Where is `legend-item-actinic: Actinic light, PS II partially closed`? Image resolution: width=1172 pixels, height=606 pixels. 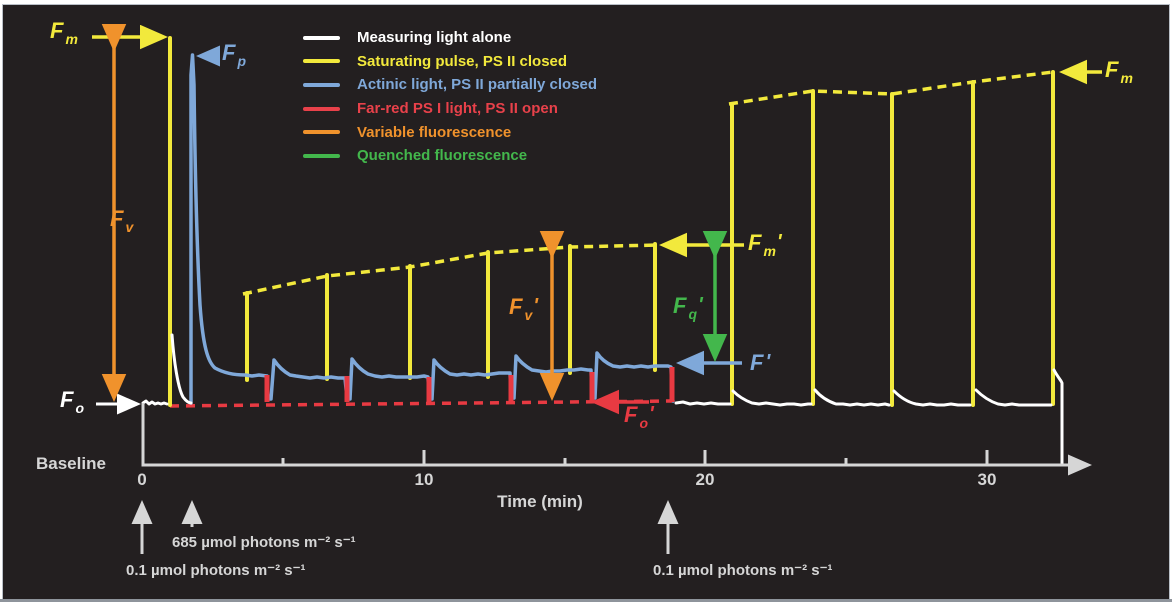
legend-item-actinic: Actinic light, PS II partially closed is located at coordinates (450, 85).